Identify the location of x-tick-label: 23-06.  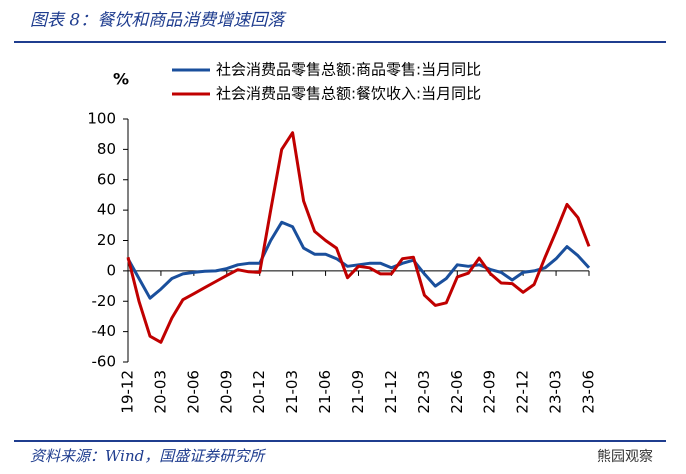
(589, 392).